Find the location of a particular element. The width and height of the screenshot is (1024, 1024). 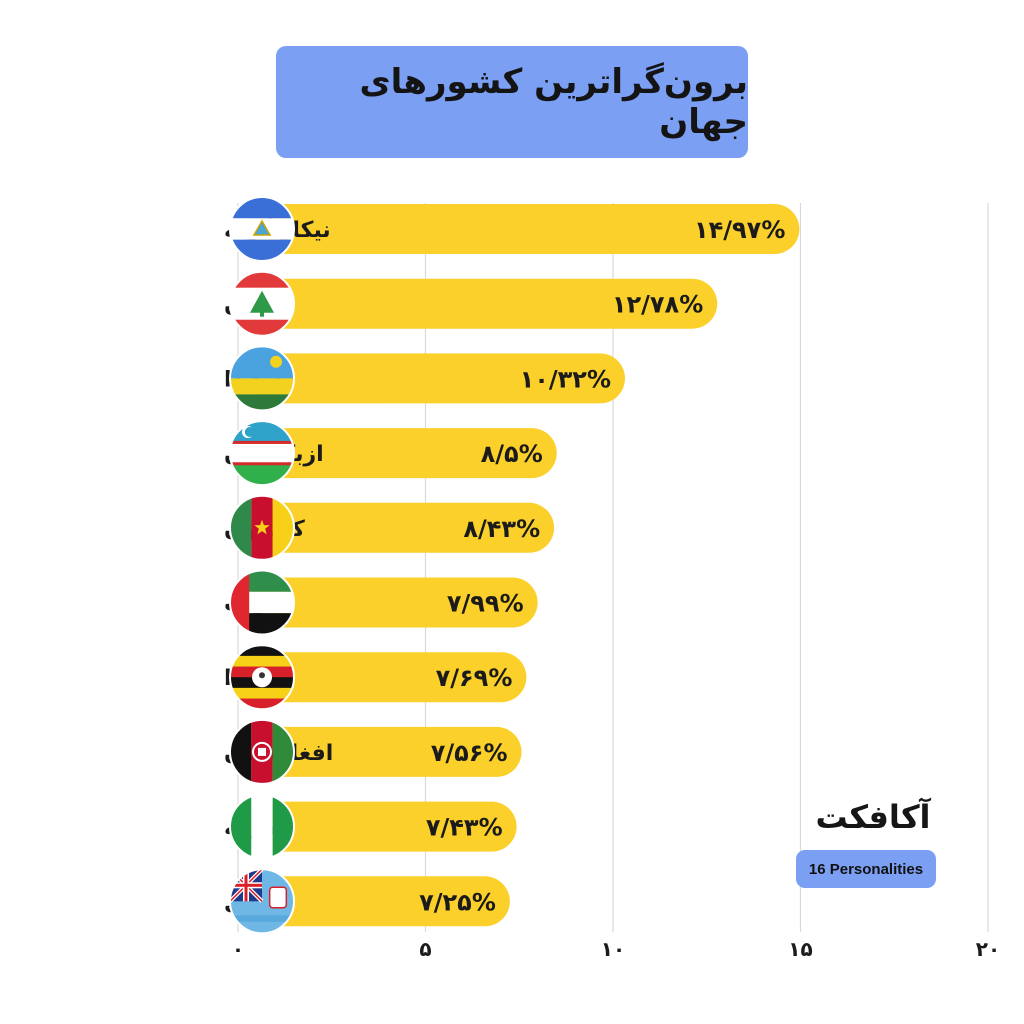

bar-value-label: ۱۴/۹۷% is located at coordinates (739, 230).